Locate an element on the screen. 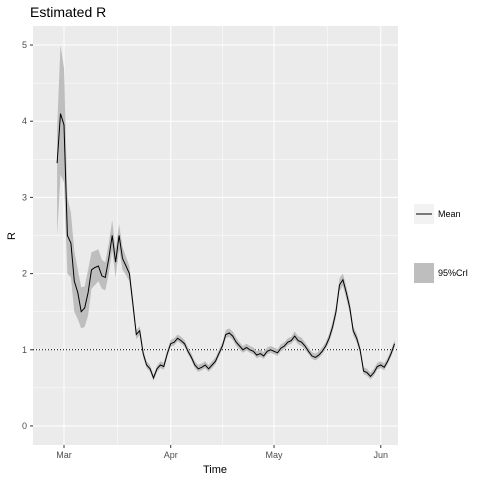 The height and width of the screenshot is (480, 480). y-tick-label: 0 is located at coordinates (24, 426).